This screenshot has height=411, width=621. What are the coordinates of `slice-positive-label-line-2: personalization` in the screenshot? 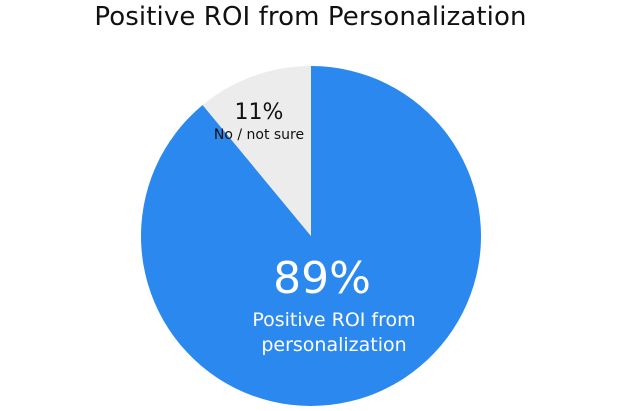 It's located at (333, 345).